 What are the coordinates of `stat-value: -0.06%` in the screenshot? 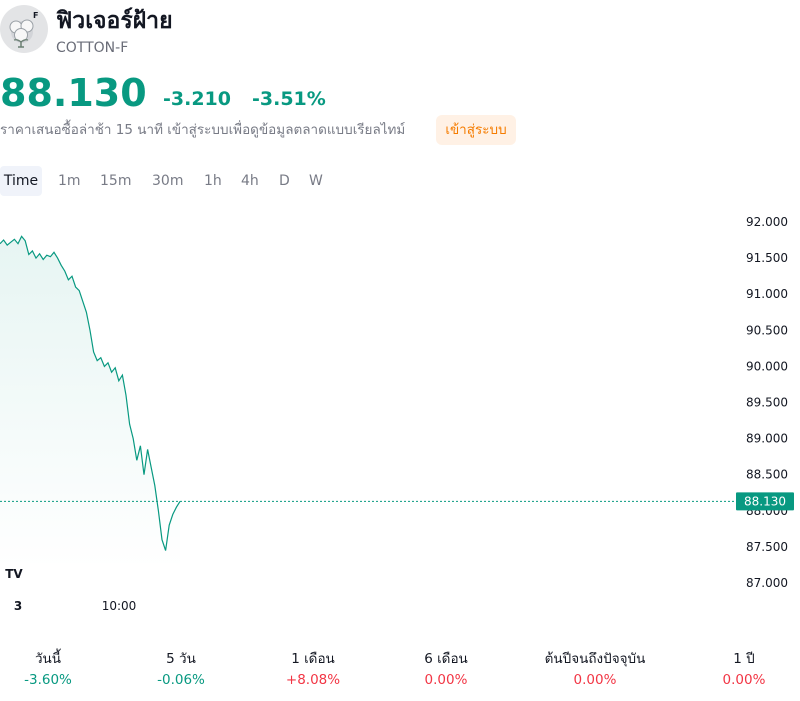 It's located at (181, 680).